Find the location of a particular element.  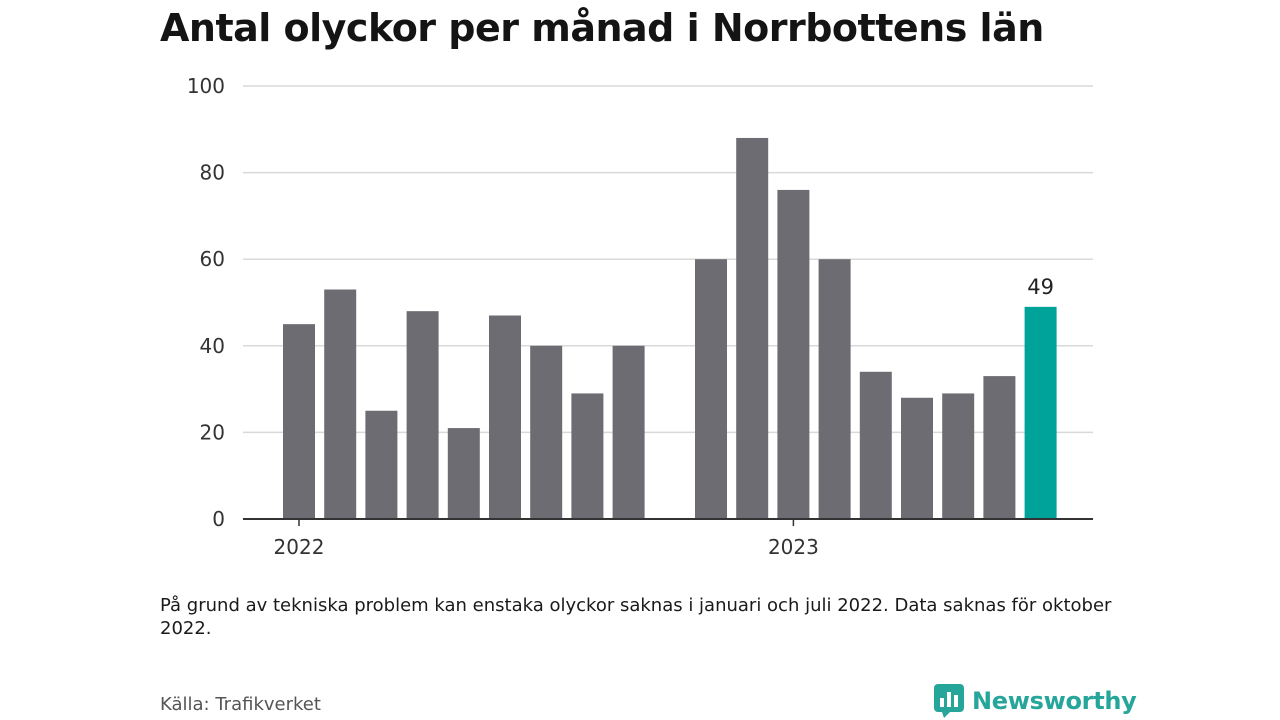

y-tick-label: 40 is located at coordinates (212, 346).